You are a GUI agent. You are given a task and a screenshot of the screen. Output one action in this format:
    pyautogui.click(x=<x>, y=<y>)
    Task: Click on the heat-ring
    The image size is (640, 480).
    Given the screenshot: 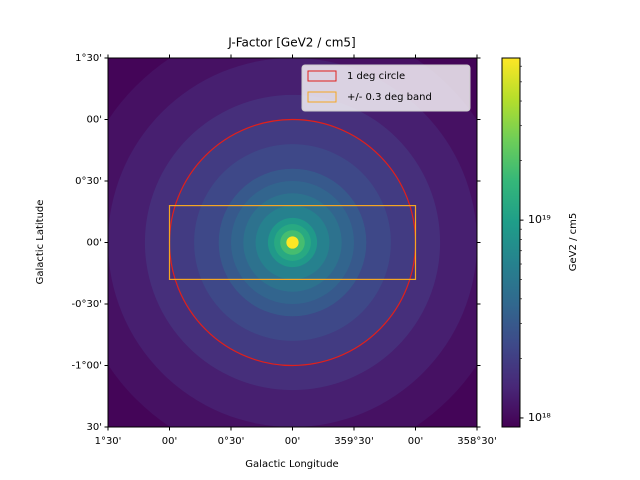 What is the action you would take?
    pyautogui.click(x=292, y=242)
    